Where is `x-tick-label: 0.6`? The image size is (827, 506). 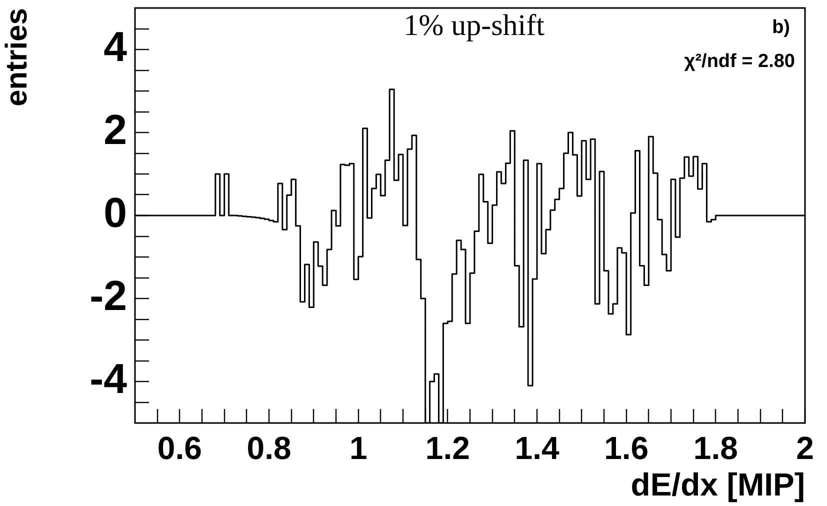 x-tick-label: 0.6 is located at coordinates (179, 448).